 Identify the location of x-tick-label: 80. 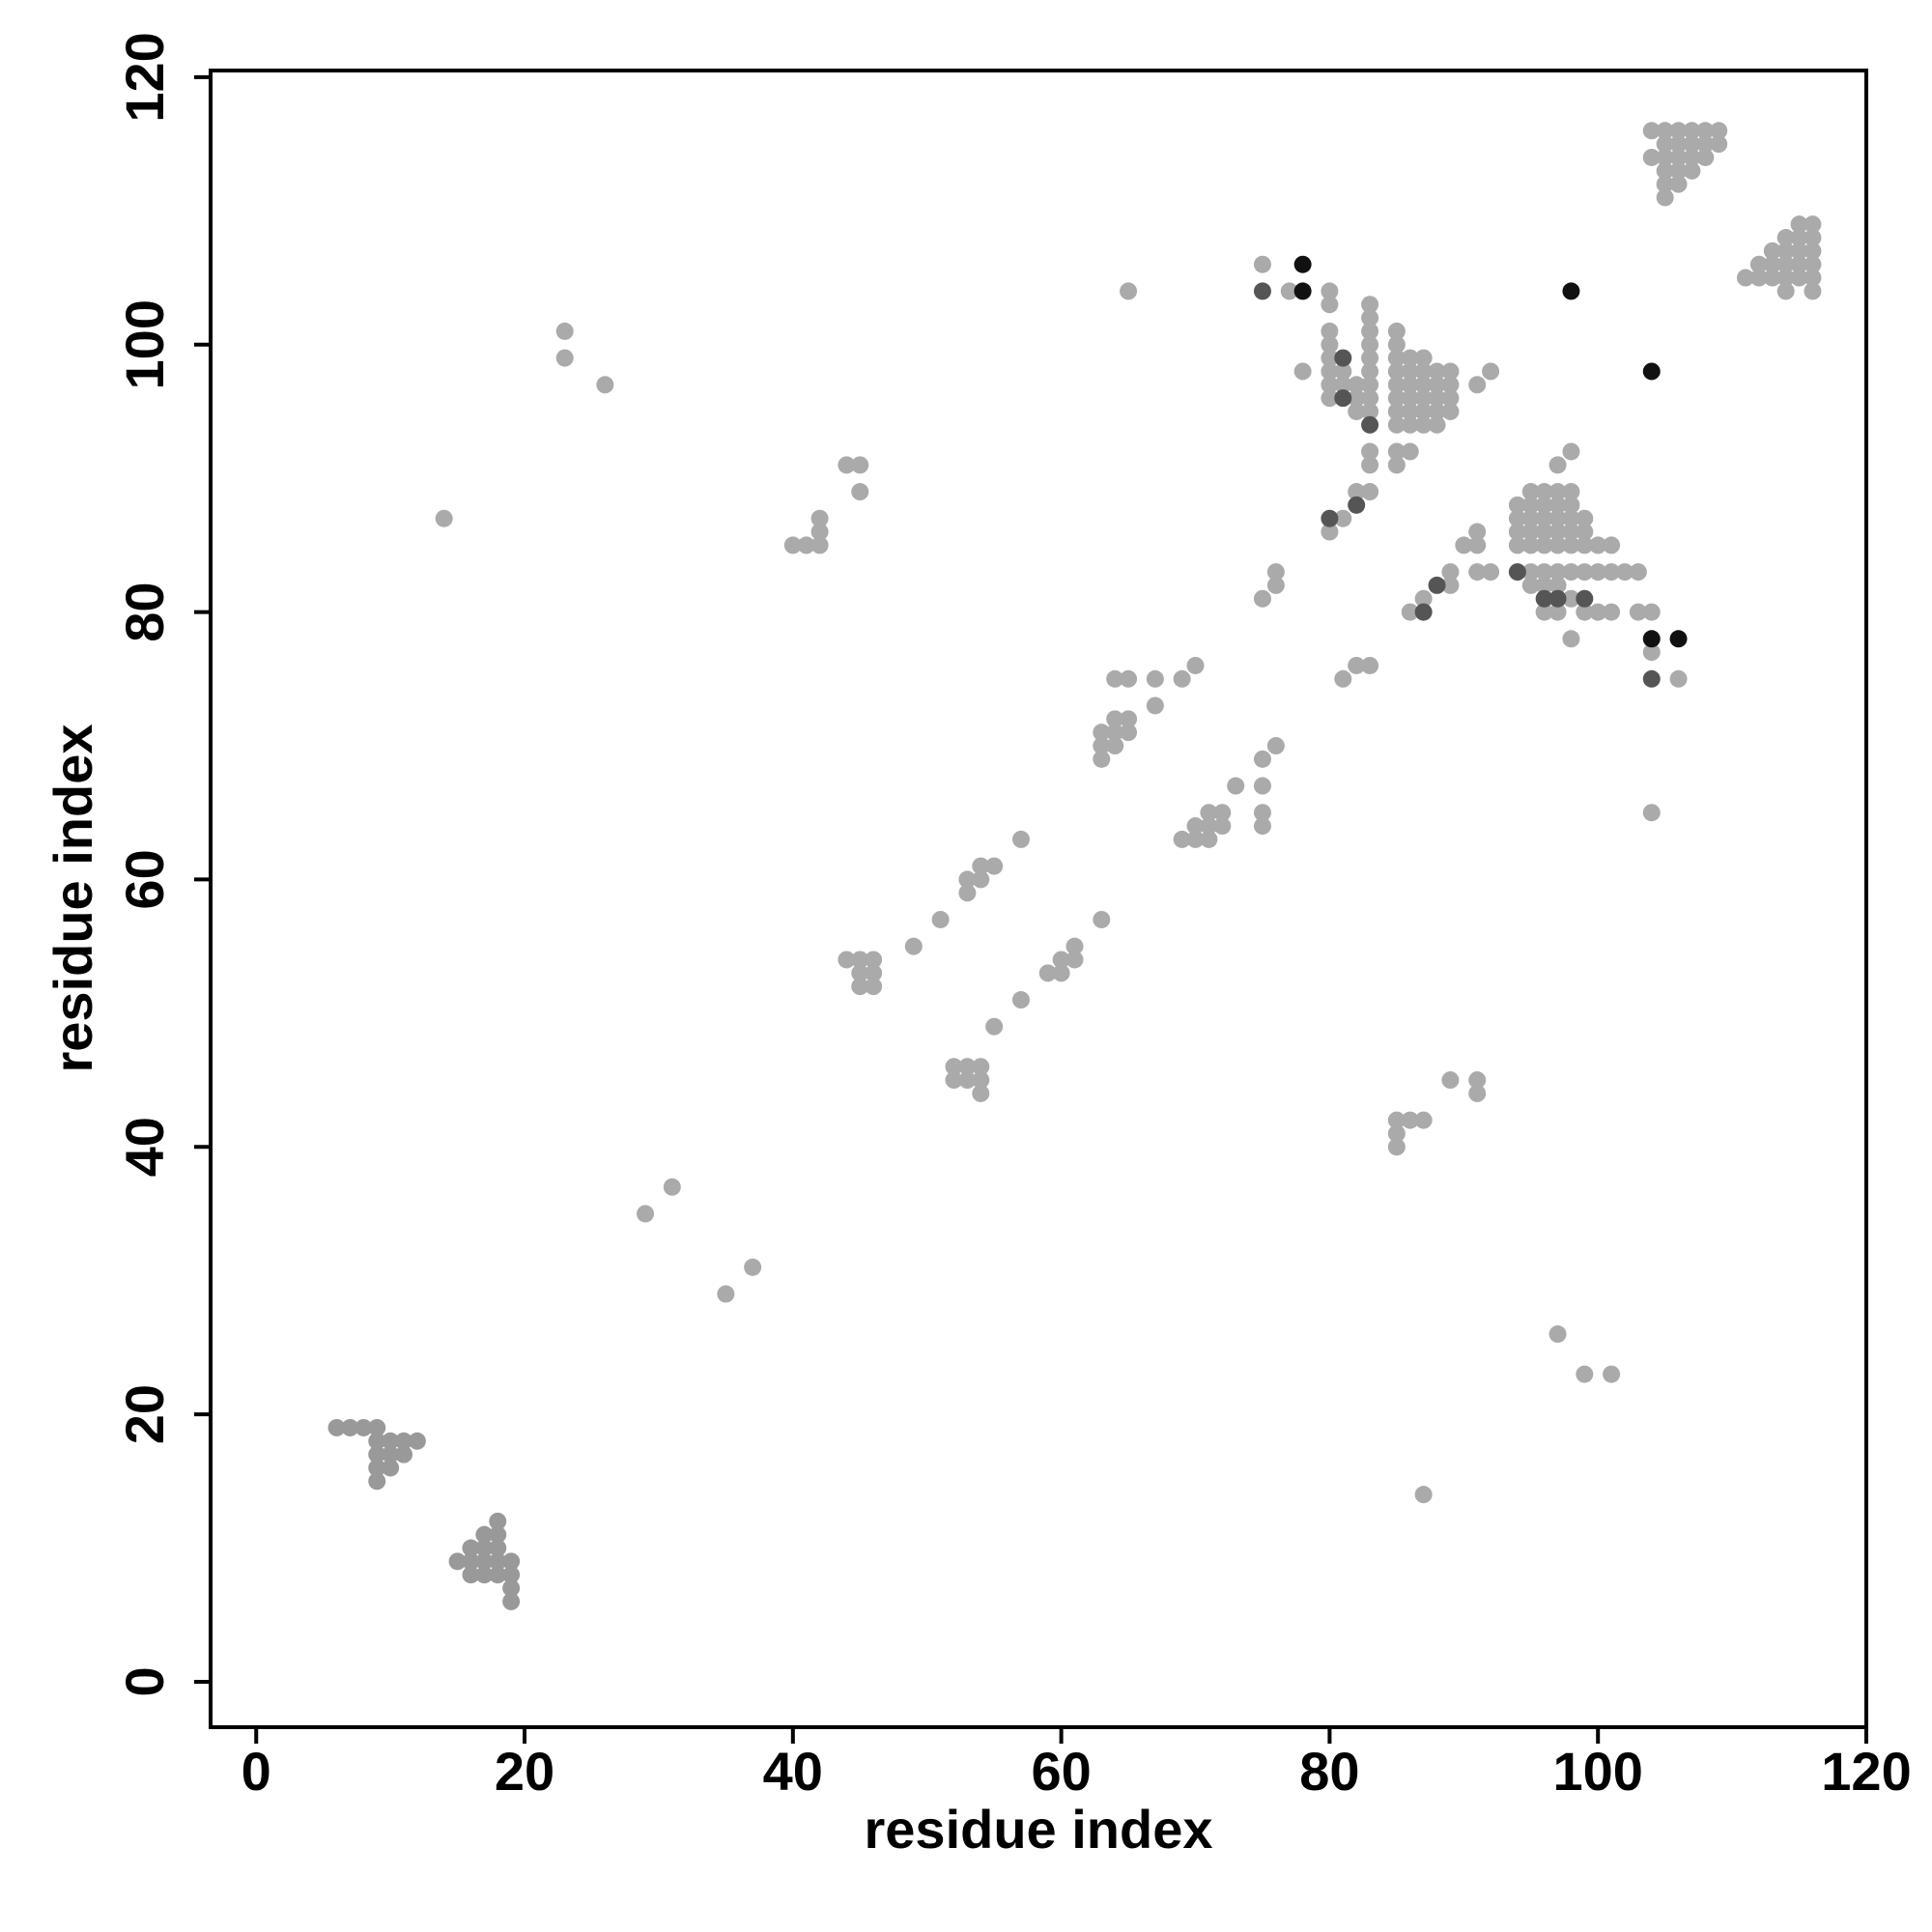
(1329, 1771).